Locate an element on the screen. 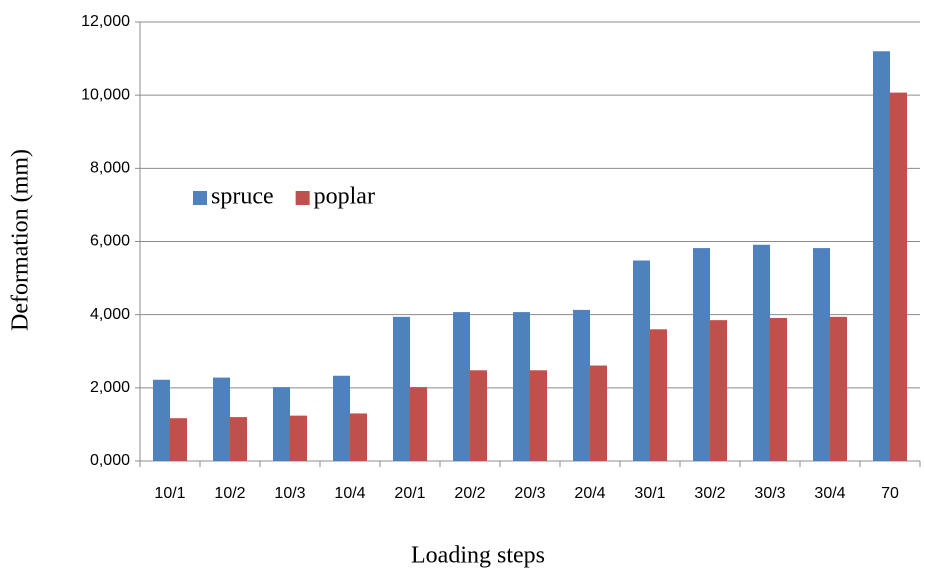 The height and width of the screenshot is (574, 925). x-tick-label: 20/3 is located at coordinates (529, 493).